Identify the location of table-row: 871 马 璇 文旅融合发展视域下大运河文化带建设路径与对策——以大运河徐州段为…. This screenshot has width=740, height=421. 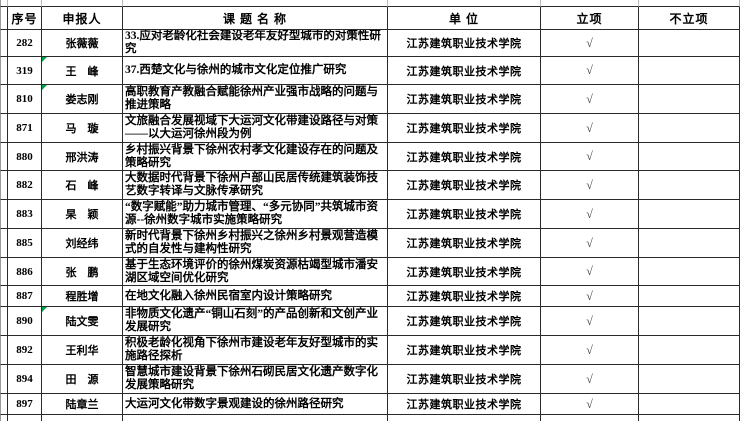
(370, 128).